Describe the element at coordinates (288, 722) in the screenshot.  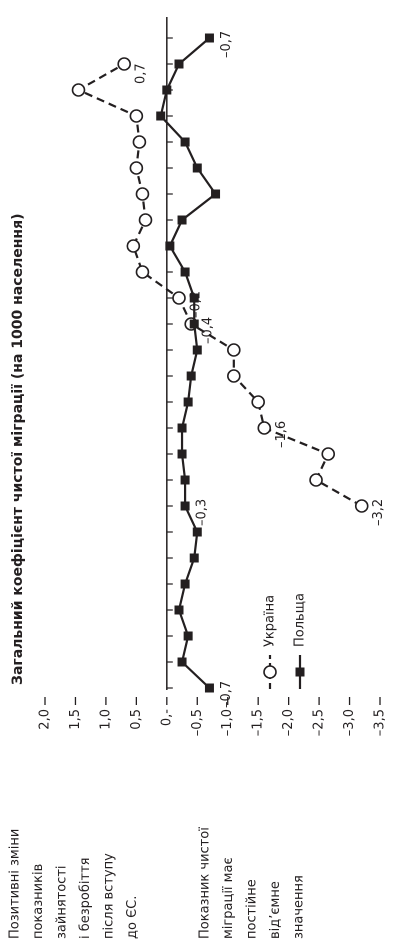
I see `y-tick-label: –2,0` at that location.